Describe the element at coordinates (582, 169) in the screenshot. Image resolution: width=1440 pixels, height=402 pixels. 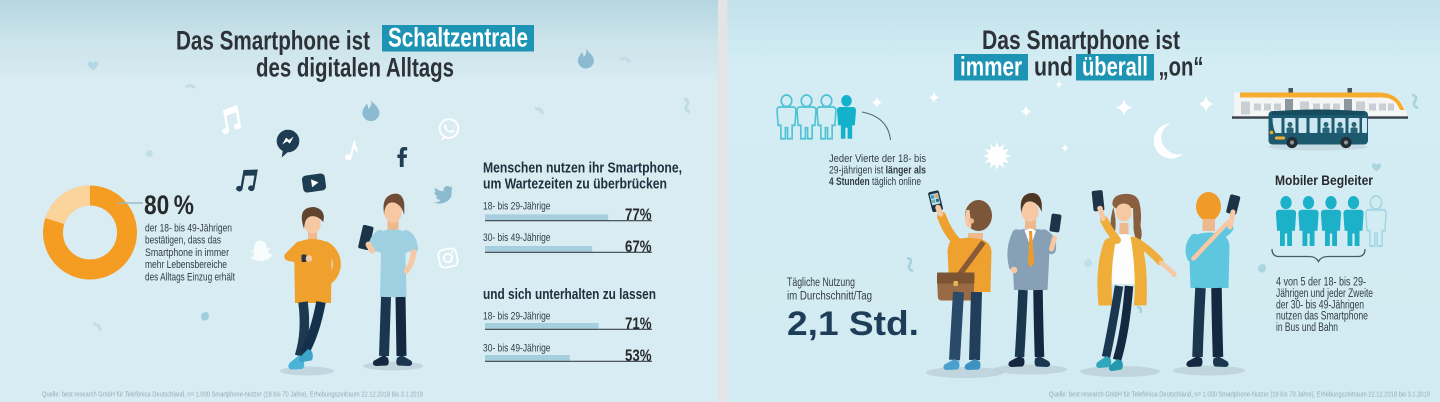
I see `svg-text:Menschen nutzen ihr Smartphone: Menschen nutzen ihr Smartphone,` at that location.